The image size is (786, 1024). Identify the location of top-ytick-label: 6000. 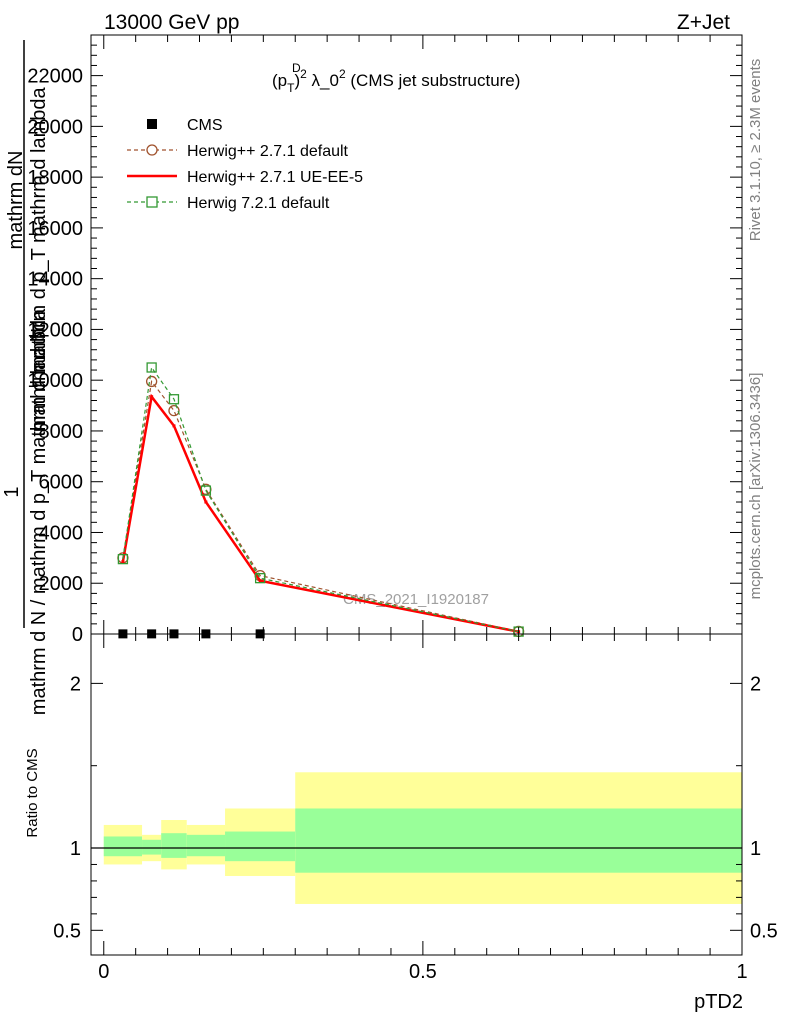
(61, 483).